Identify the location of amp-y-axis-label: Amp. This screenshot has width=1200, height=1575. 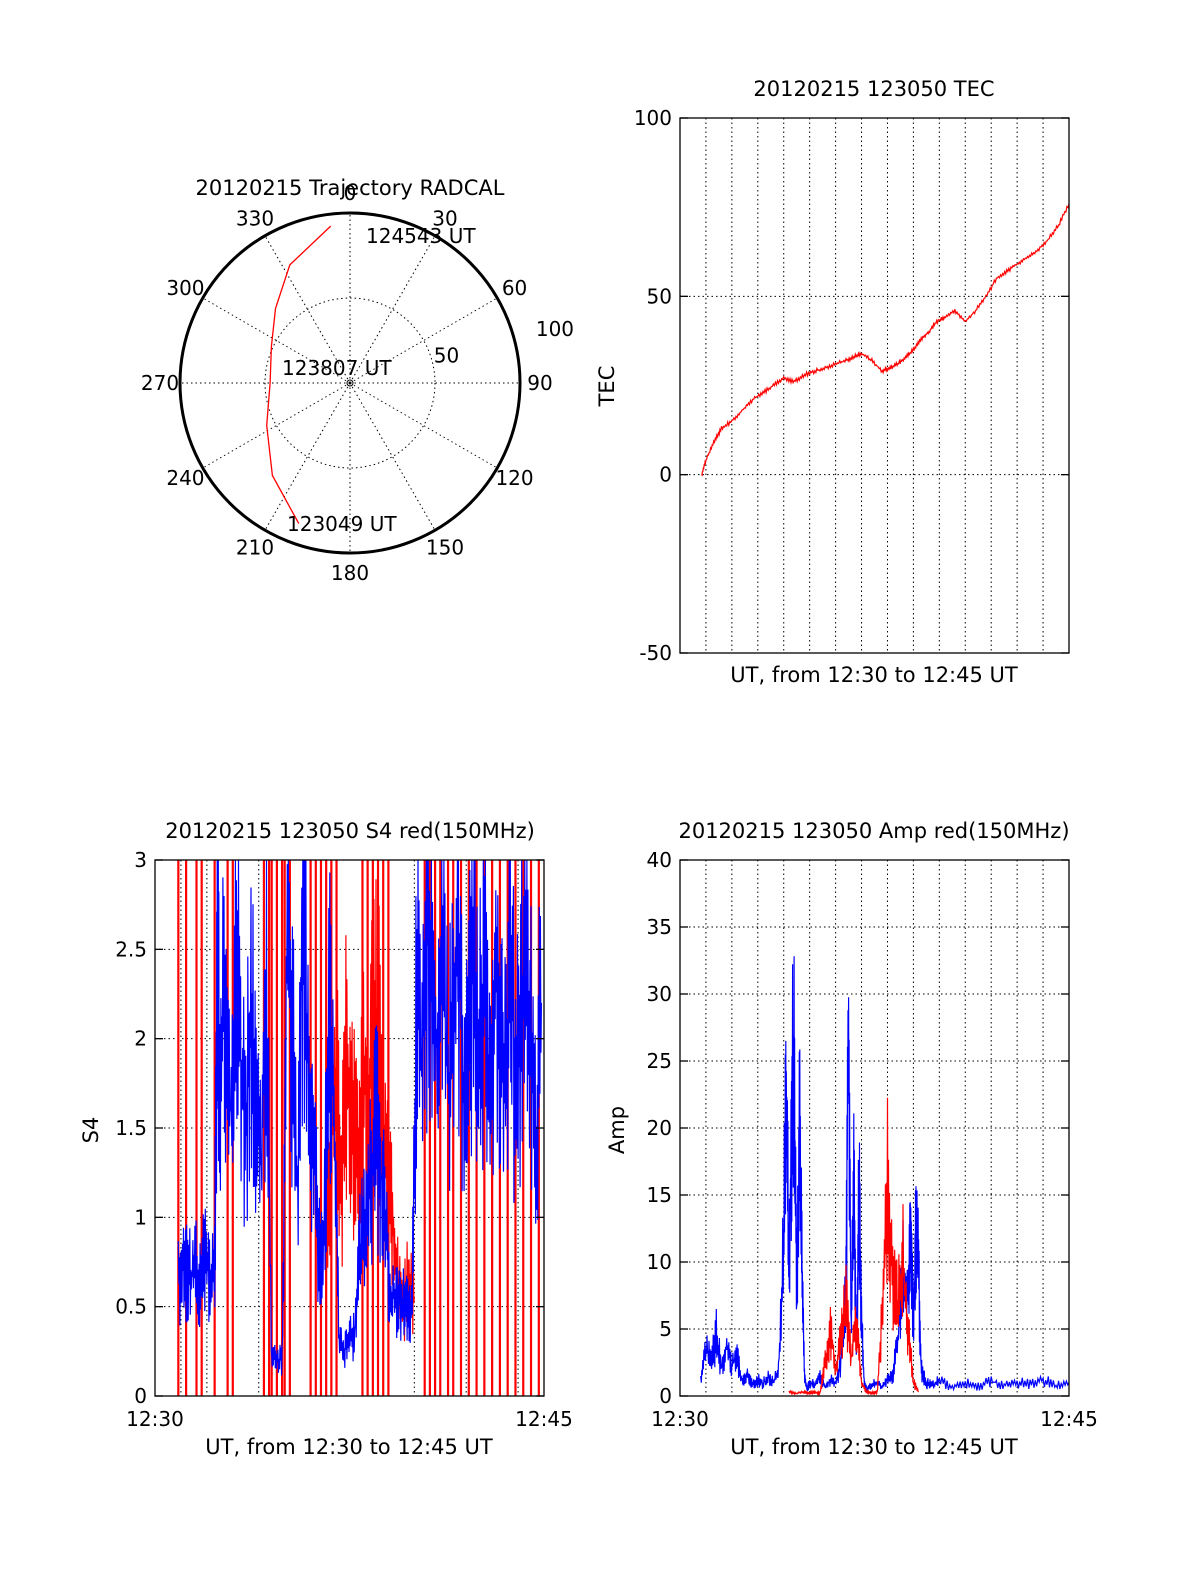
(617, 1130).